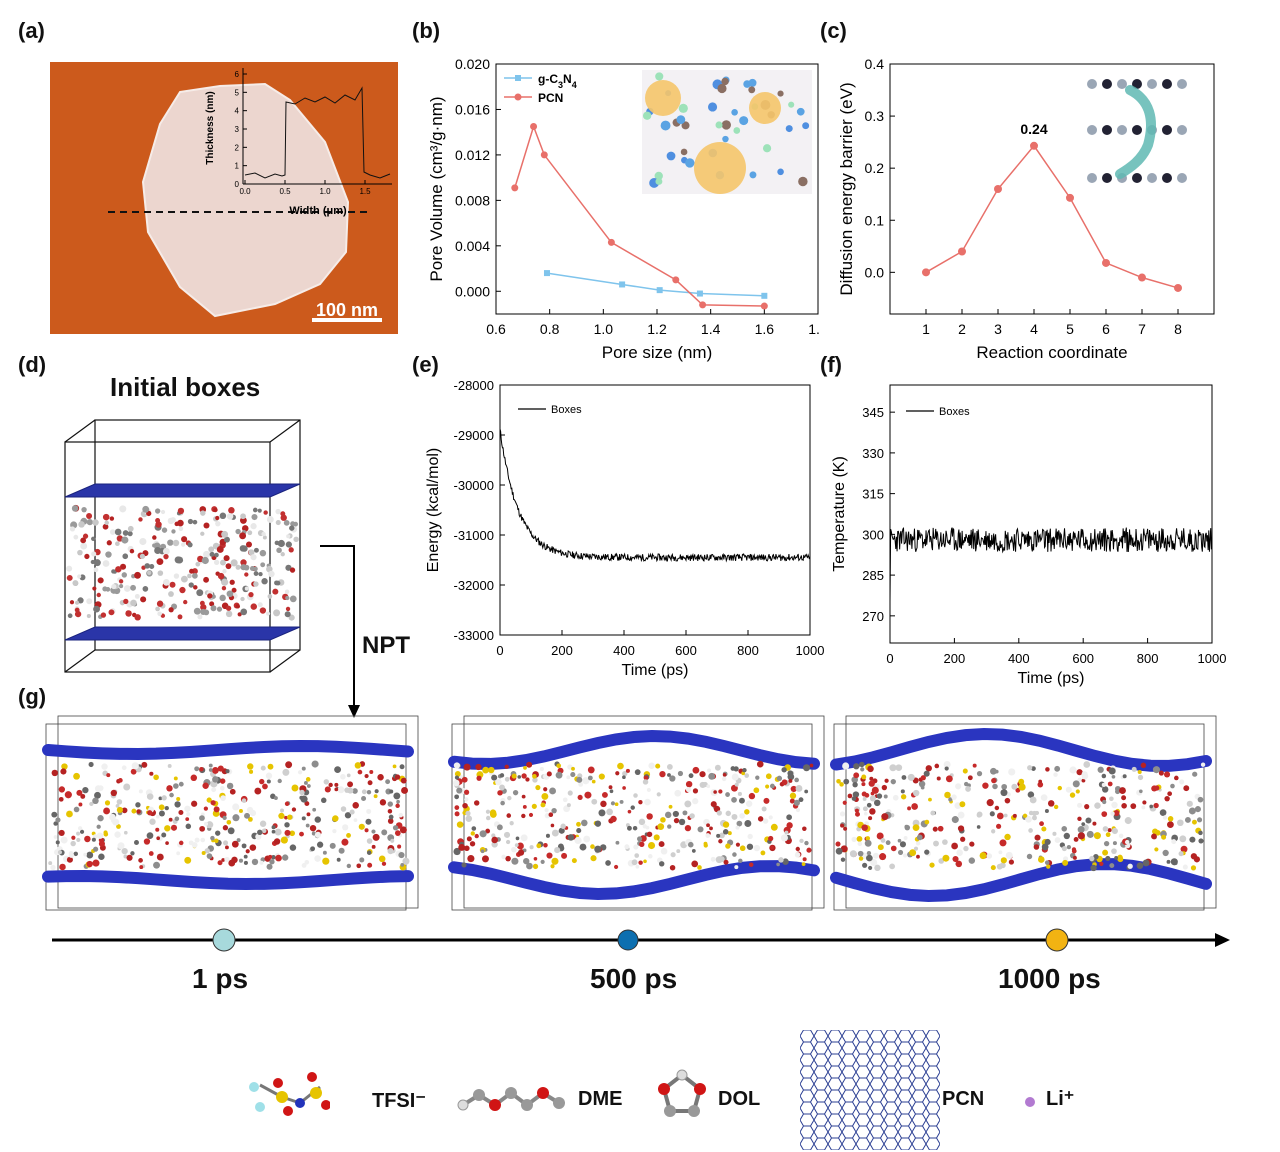  I want to click on pore-blob, so click(663, 98).